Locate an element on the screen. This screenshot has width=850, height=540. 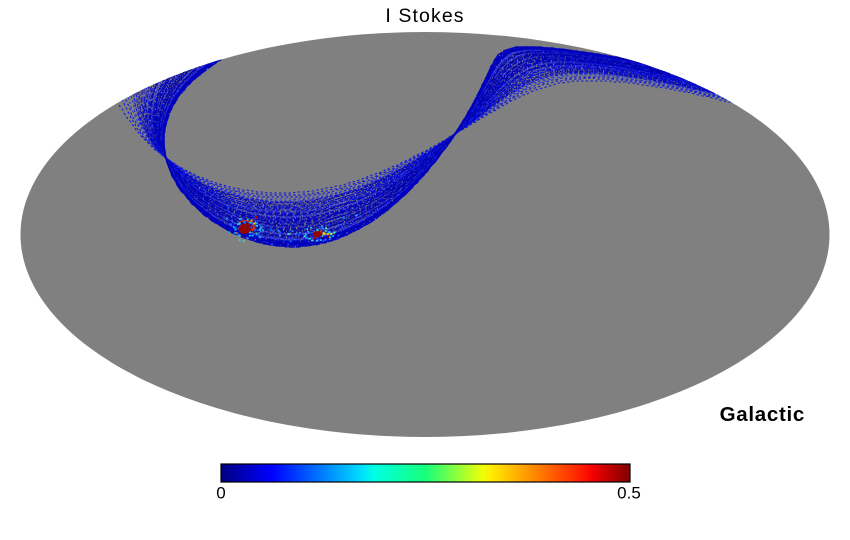
svg-text: 0 is located at coordinates (220, 493).